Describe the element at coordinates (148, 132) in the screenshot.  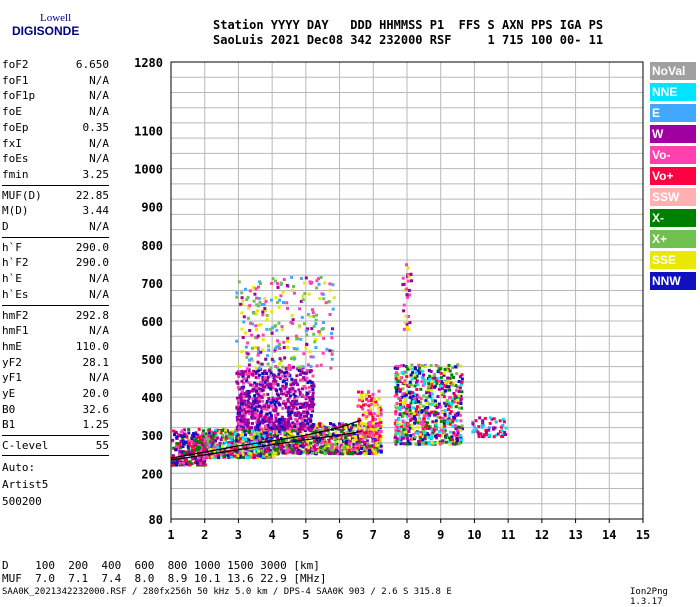
I see `y-tick-label: 1100` at that location.